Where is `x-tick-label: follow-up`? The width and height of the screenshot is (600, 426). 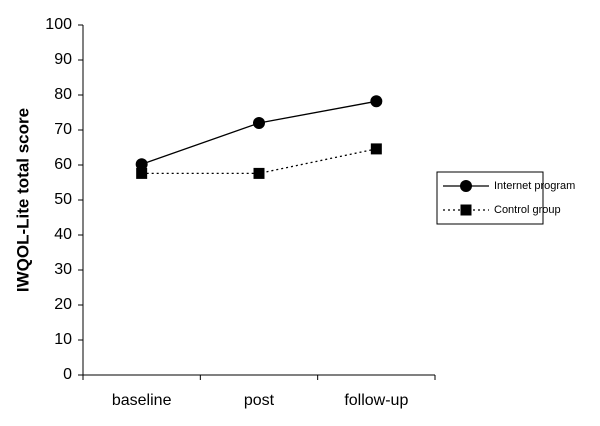
x-tick-label: follow-up is located at coordinates (376, 400).